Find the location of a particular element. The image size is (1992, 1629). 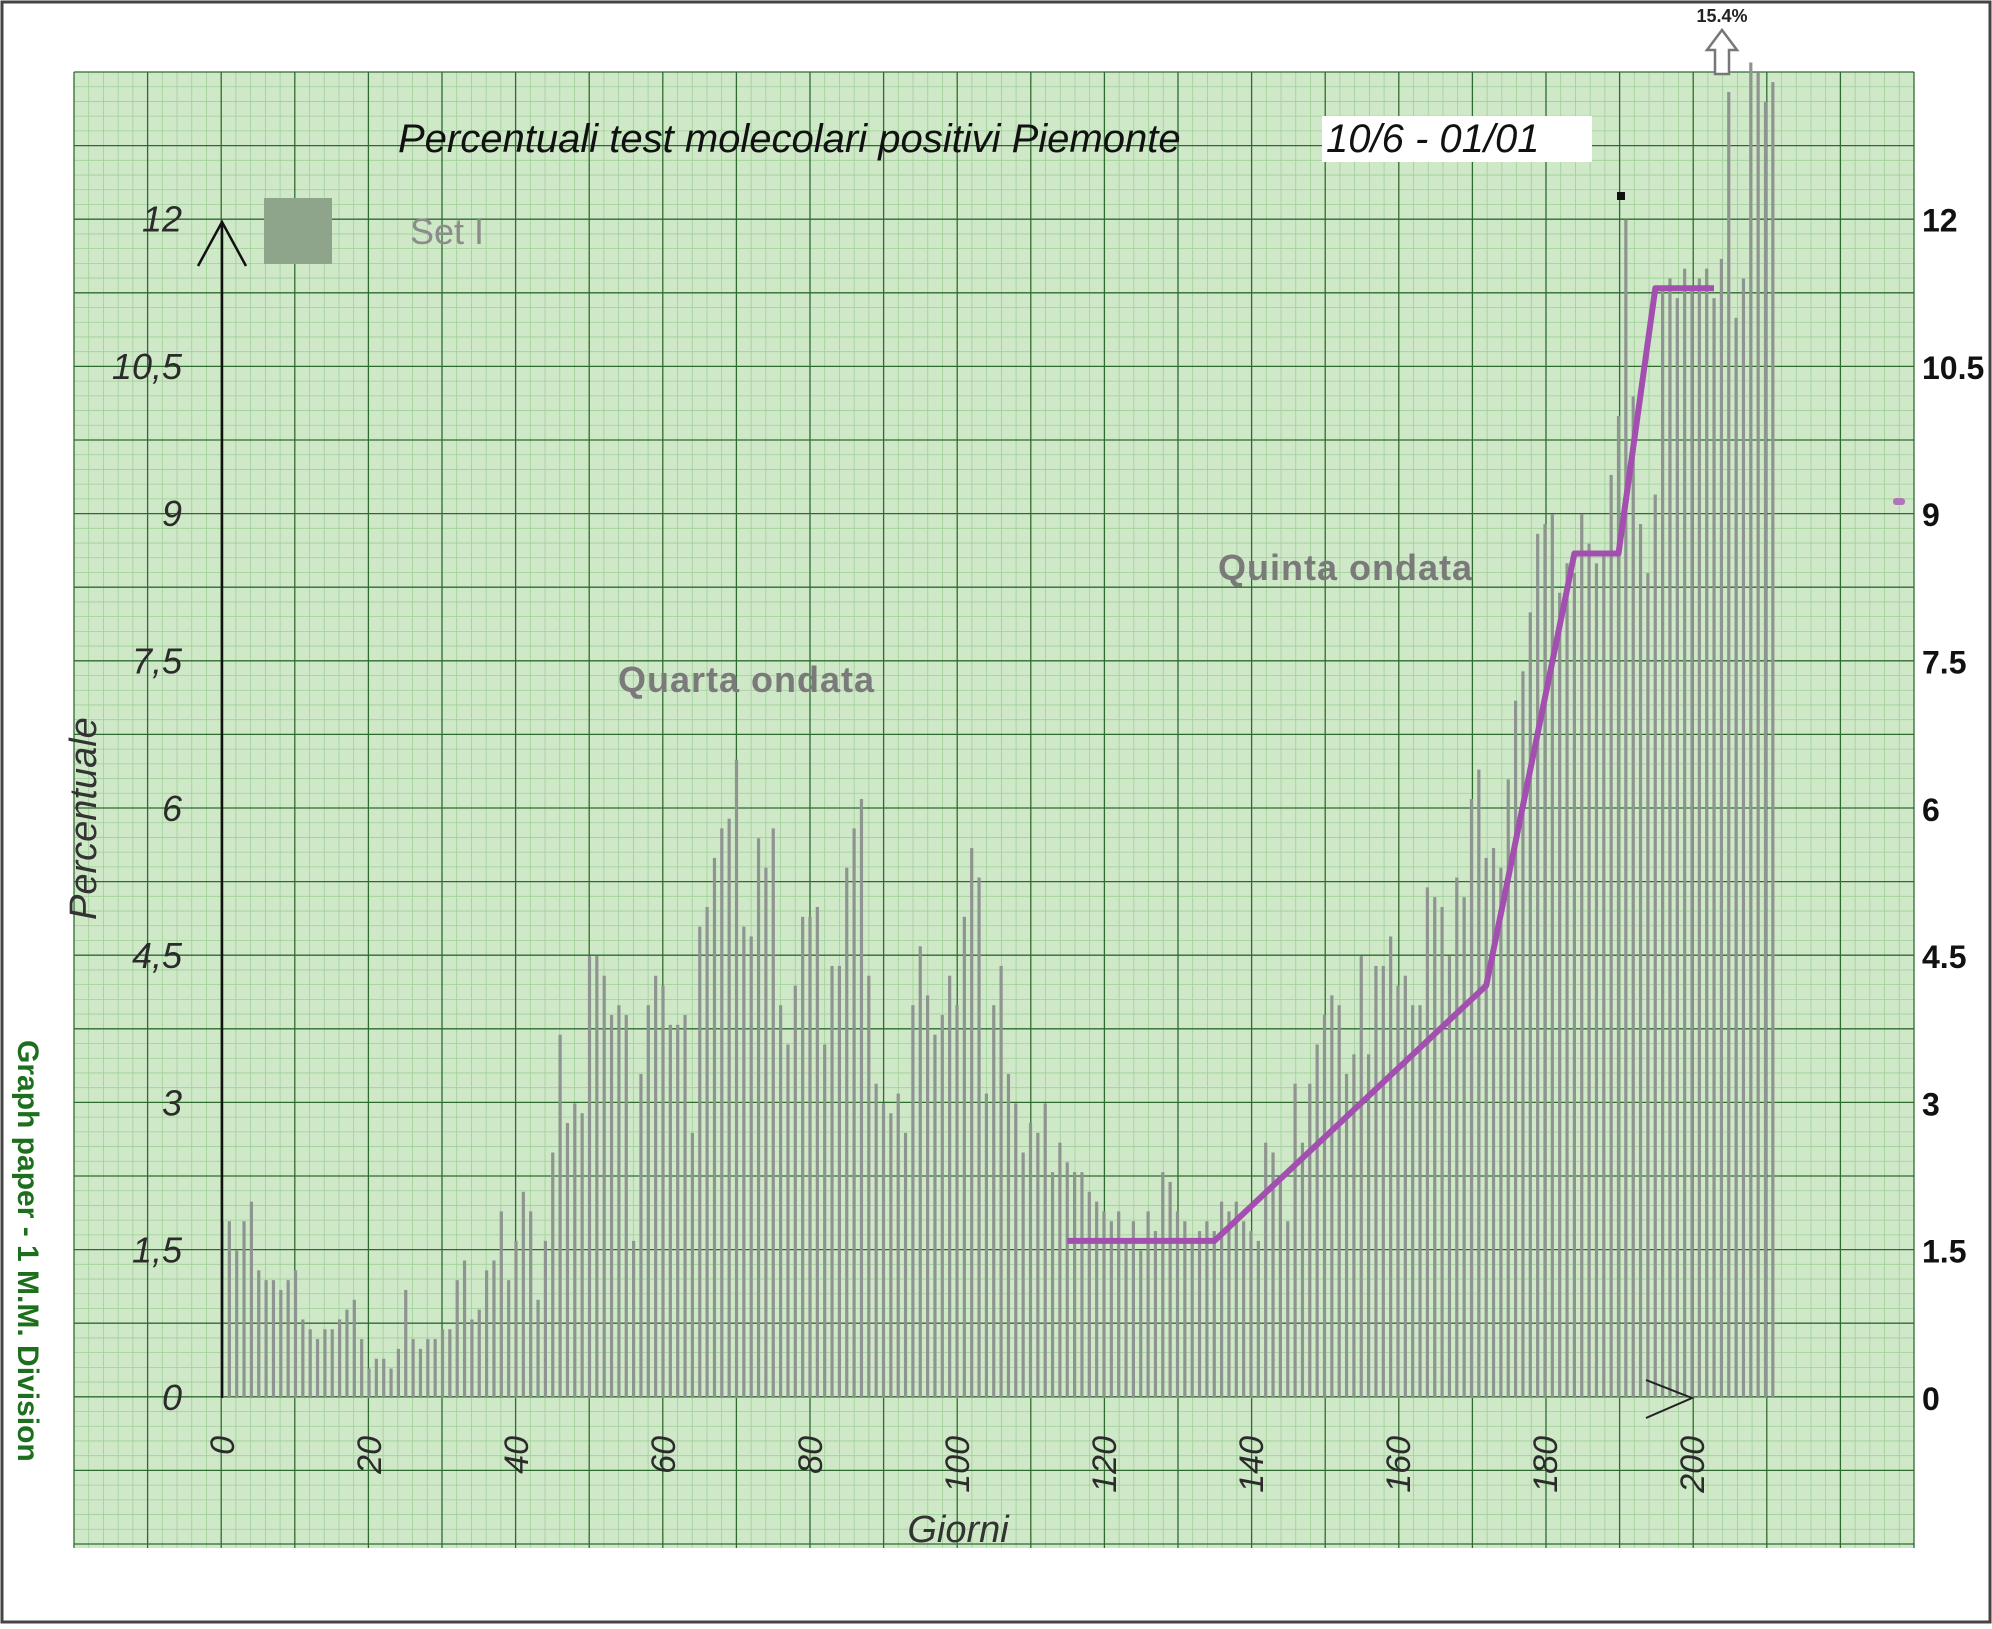

x-tick-label: 80 is located at coordinates (811, 1455).